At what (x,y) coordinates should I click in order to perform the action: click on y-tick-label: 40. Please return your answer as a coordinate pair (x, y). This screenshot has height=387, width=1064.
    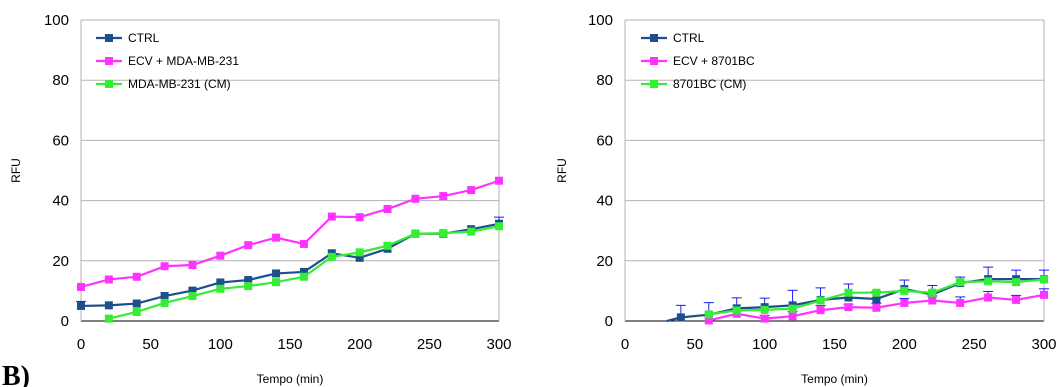
    Looking at the image, I should click on (604, 201).